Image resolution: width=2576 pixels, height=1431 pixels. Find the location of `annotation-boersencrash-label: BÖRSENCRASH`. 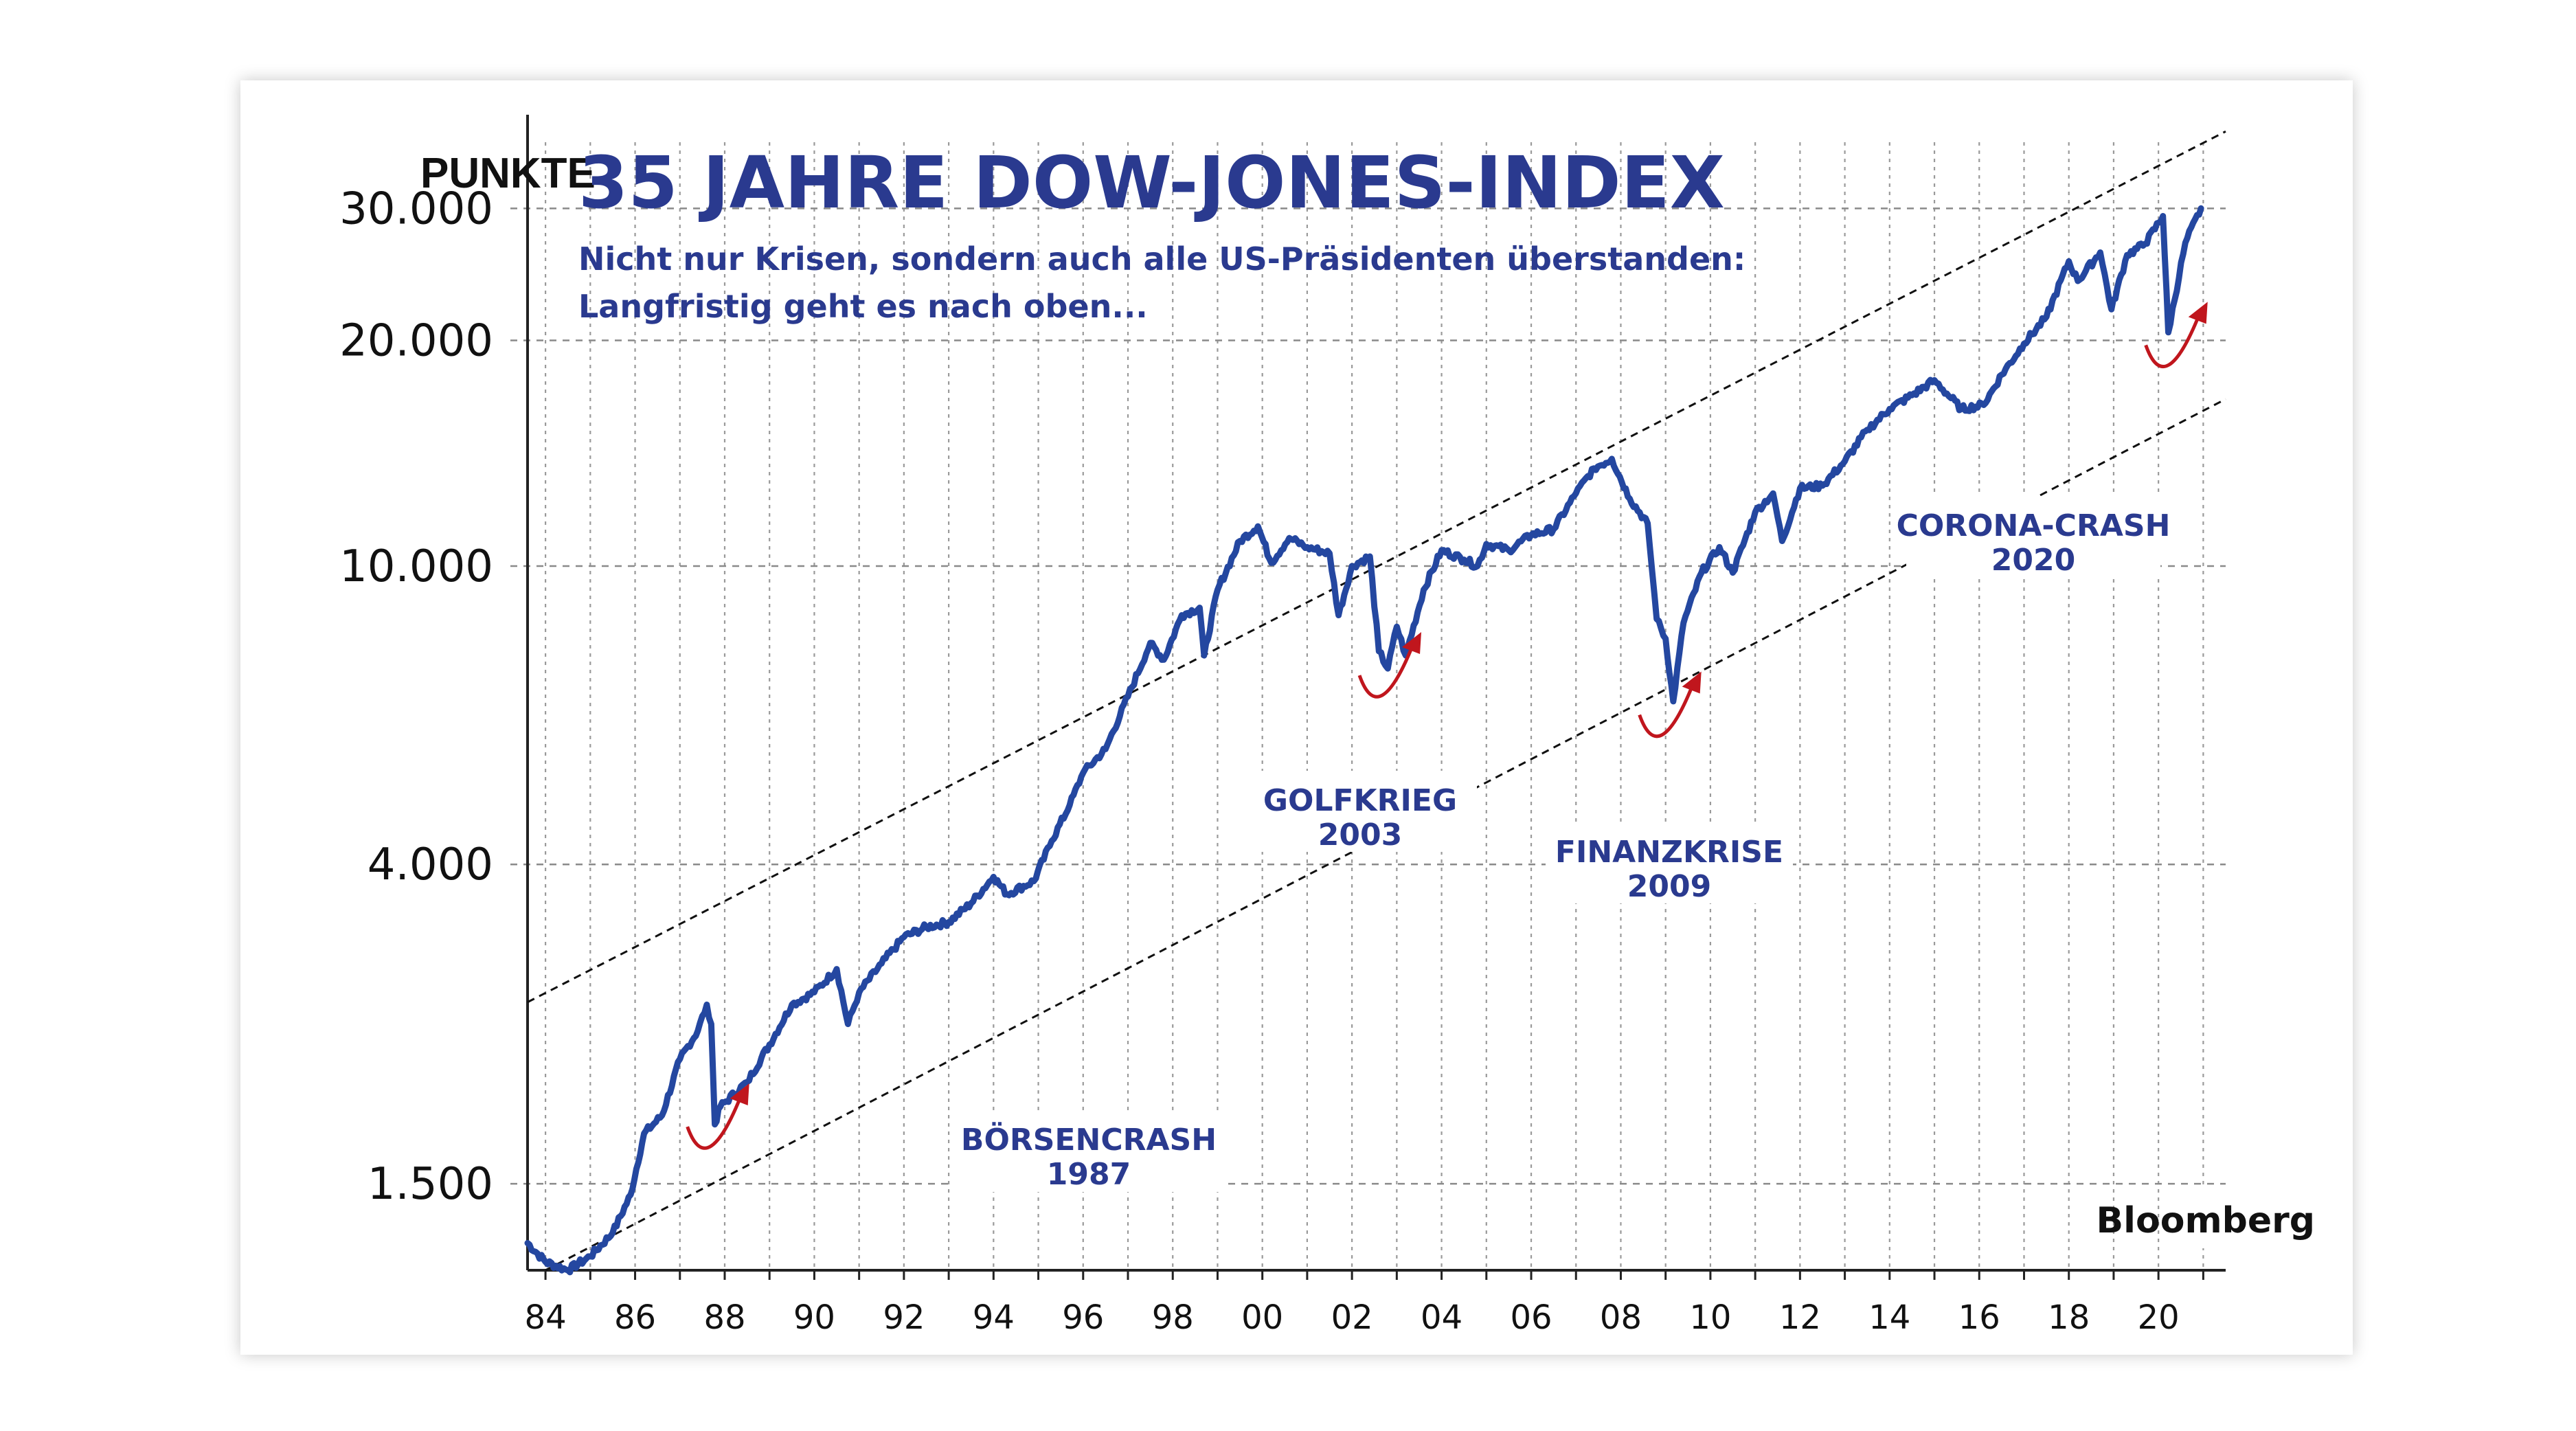

annotation-boersencrash-label: BÖRSENCRASH is located at coordinates (1089, 1139).